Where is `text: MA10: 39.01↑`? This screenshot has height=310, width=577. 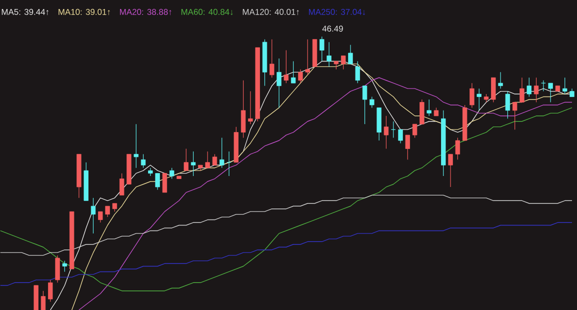
text: MA10: 39.01↑ is located at coordinates (84, 11).